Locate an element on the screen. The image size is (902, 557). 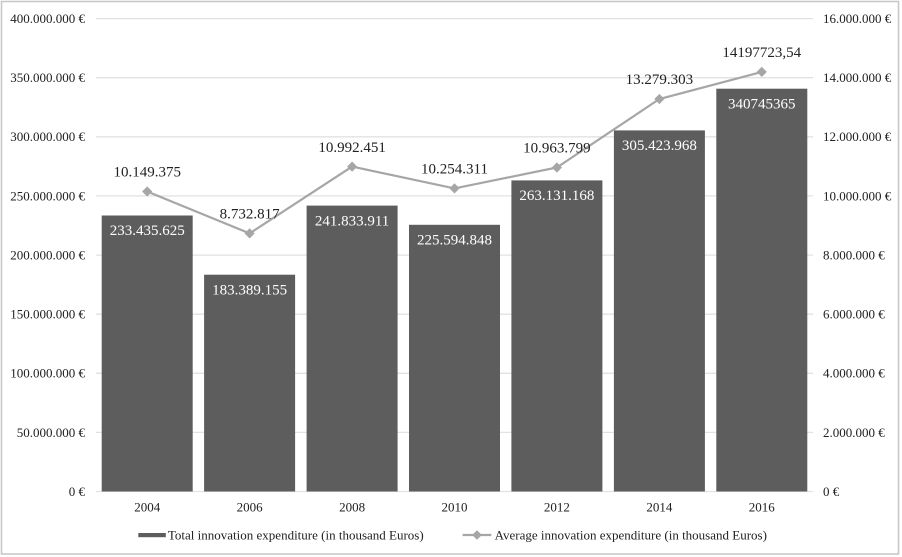
svg-text: 12.000.000 € is located at coordinates (857, 136).